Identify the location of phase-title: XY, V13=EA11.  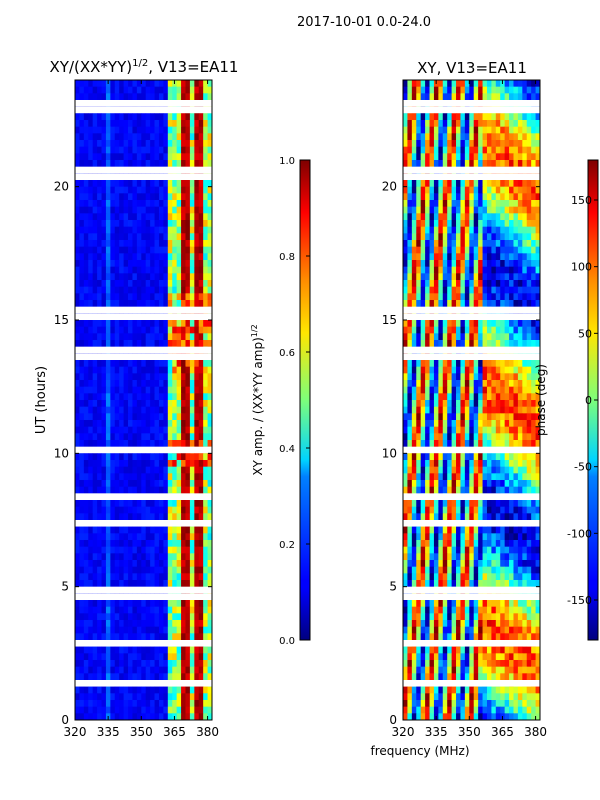
(472, 68).